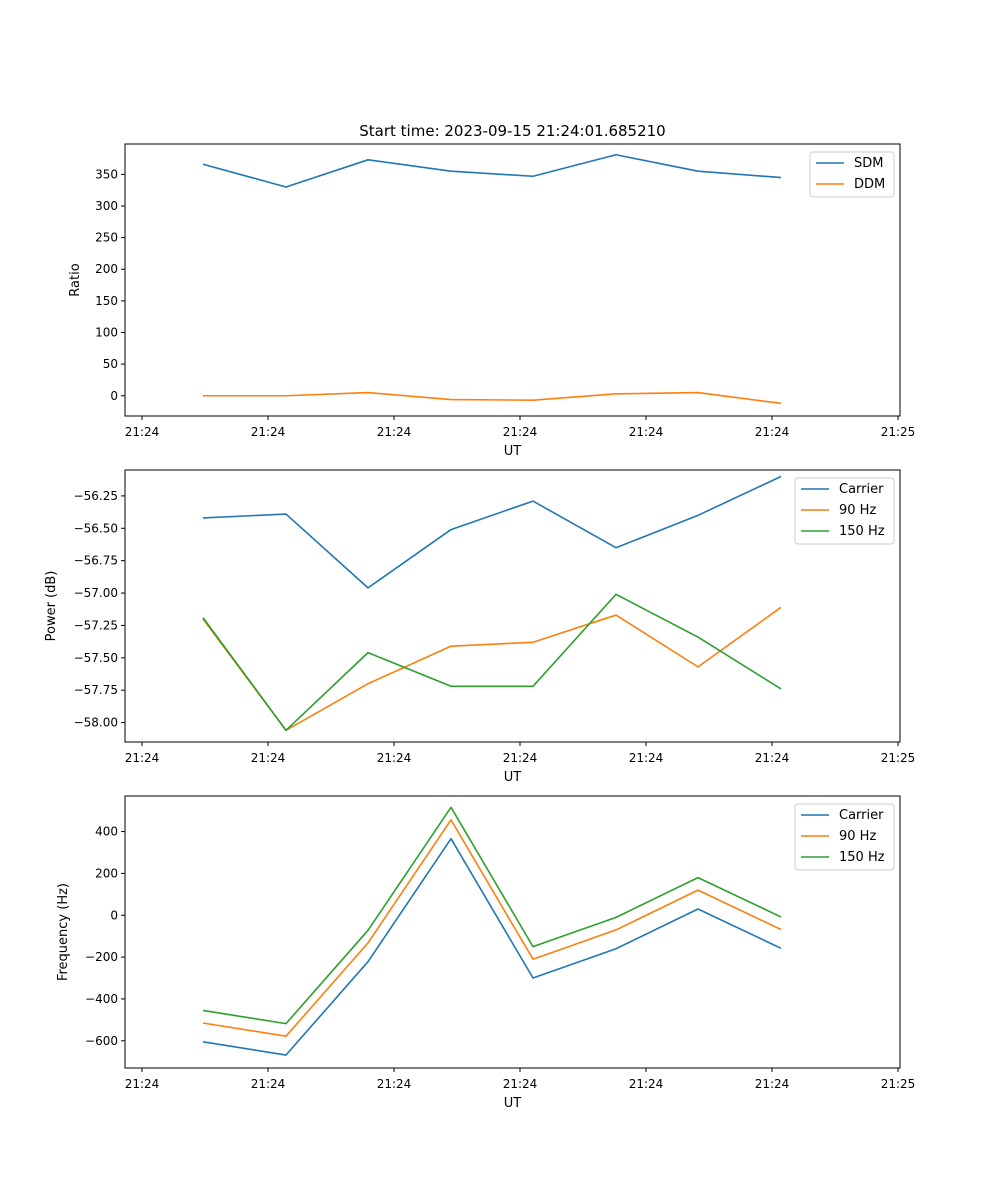 This screenshot has height=1200, width=1000. Describe the element at coordinates (96, 496) in the screenshot. I see `y-tick-label: −56.25` at that location.